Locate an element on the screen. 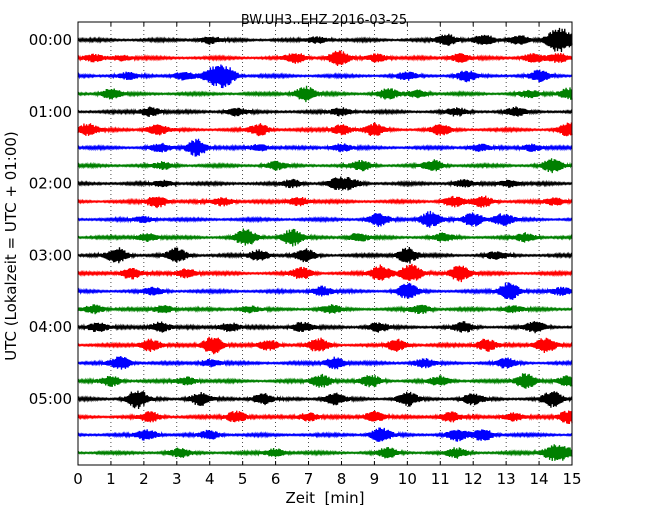  y-tick-label: 04:00 is located at coordinates (50, 327).